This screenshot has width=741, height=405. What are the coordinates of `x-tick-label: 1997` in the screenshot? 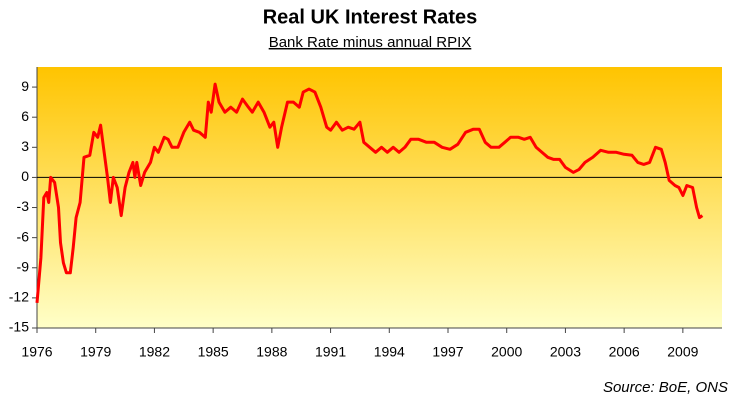 It's located at (447, 352).